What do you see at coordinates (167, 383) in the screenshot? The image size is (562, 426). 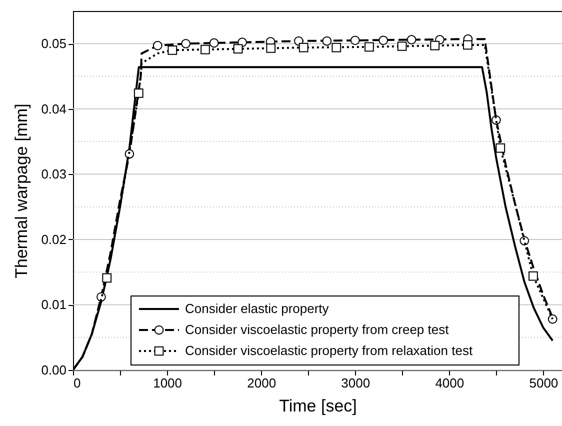 I see `x-tick-label: 1000` at bounding box center [167, 383].